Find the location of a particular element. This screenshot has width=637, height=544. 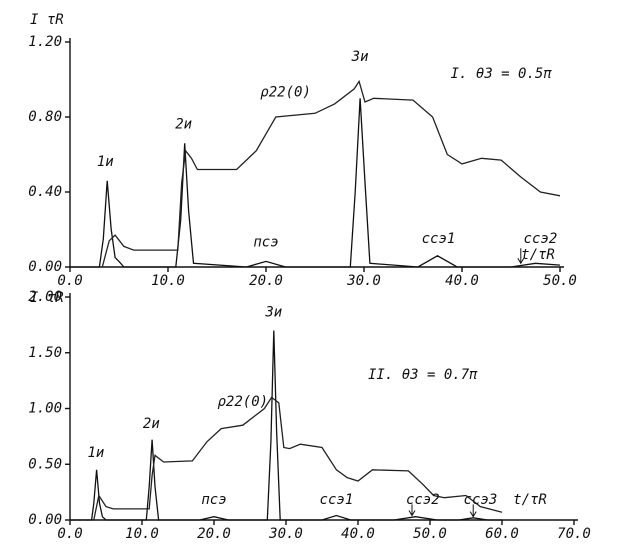

x-tick-label: 70.0 is located at coordinates (574, 534).